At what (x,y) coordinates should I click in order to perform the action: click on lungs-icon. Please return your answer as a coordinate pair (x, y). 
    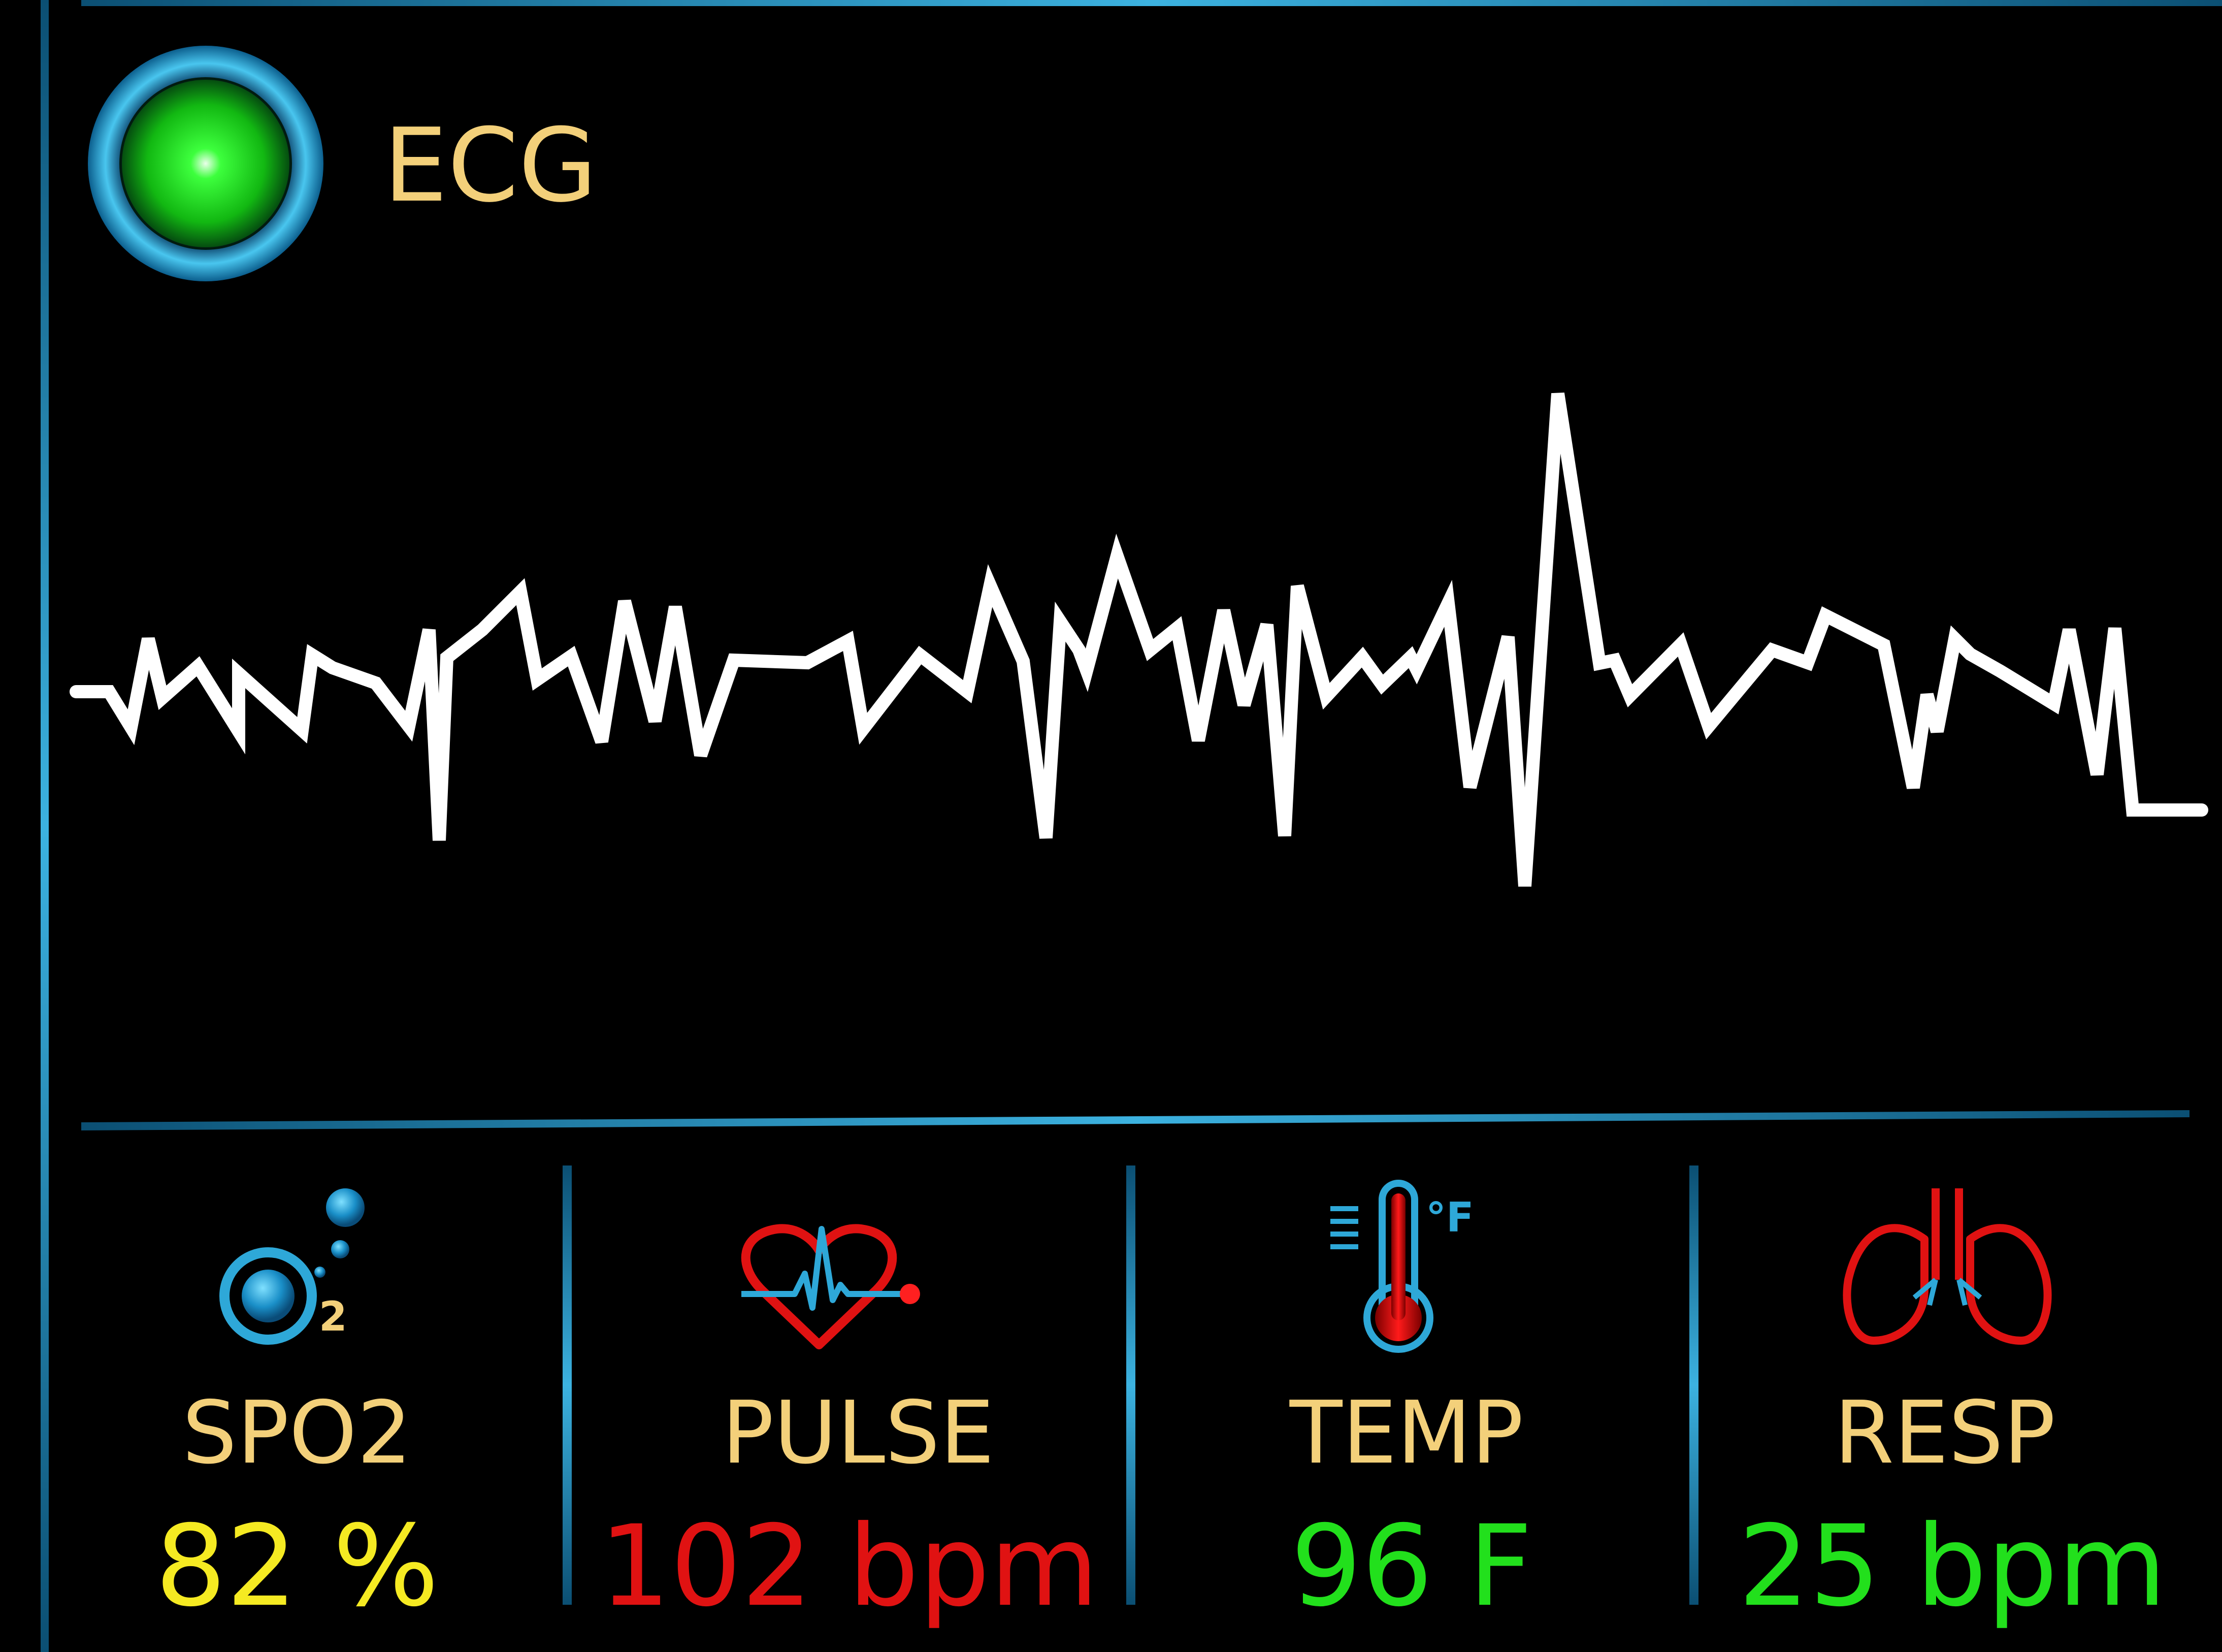
    Looking at the image, I should click on (1947, 1266).